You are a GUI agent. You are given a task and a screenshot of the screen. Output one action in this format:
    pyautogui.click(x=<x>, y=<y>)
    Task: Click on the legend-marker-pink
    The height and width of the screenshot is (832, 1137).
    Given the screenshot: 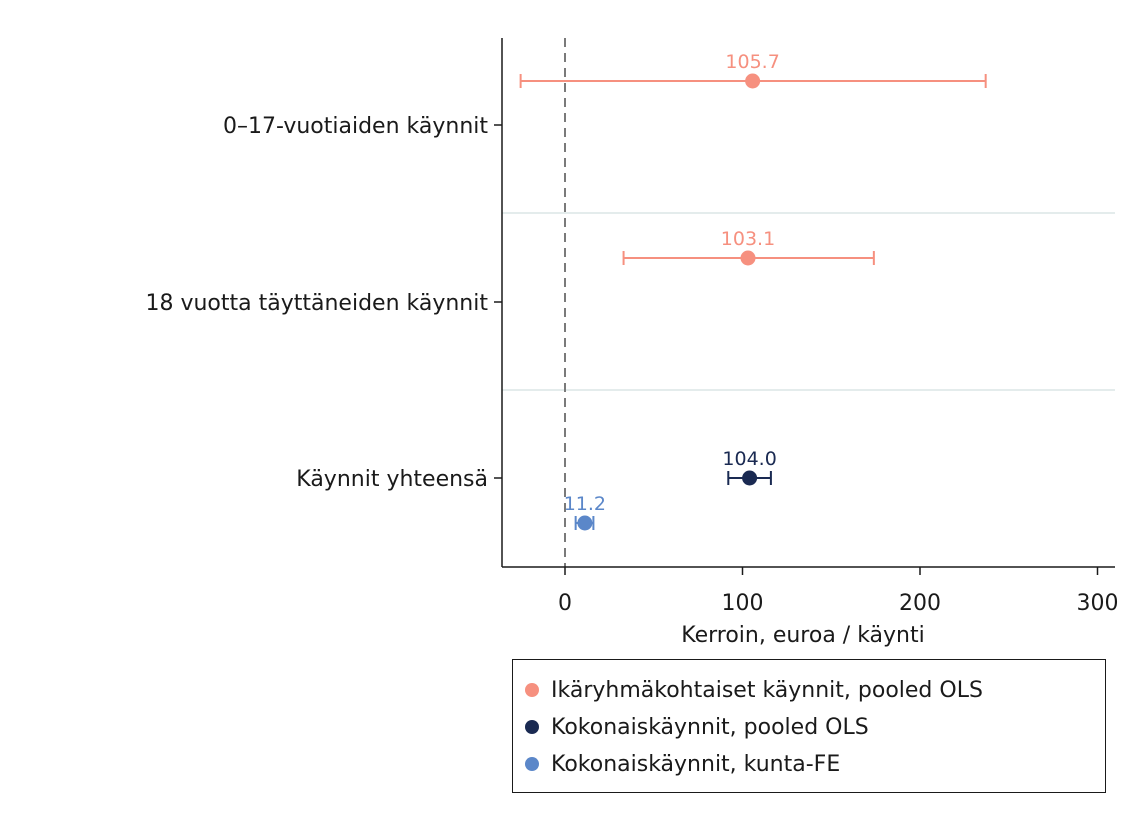 What is the action you would take?
    pyautogui.click(x=532, y=690)
    